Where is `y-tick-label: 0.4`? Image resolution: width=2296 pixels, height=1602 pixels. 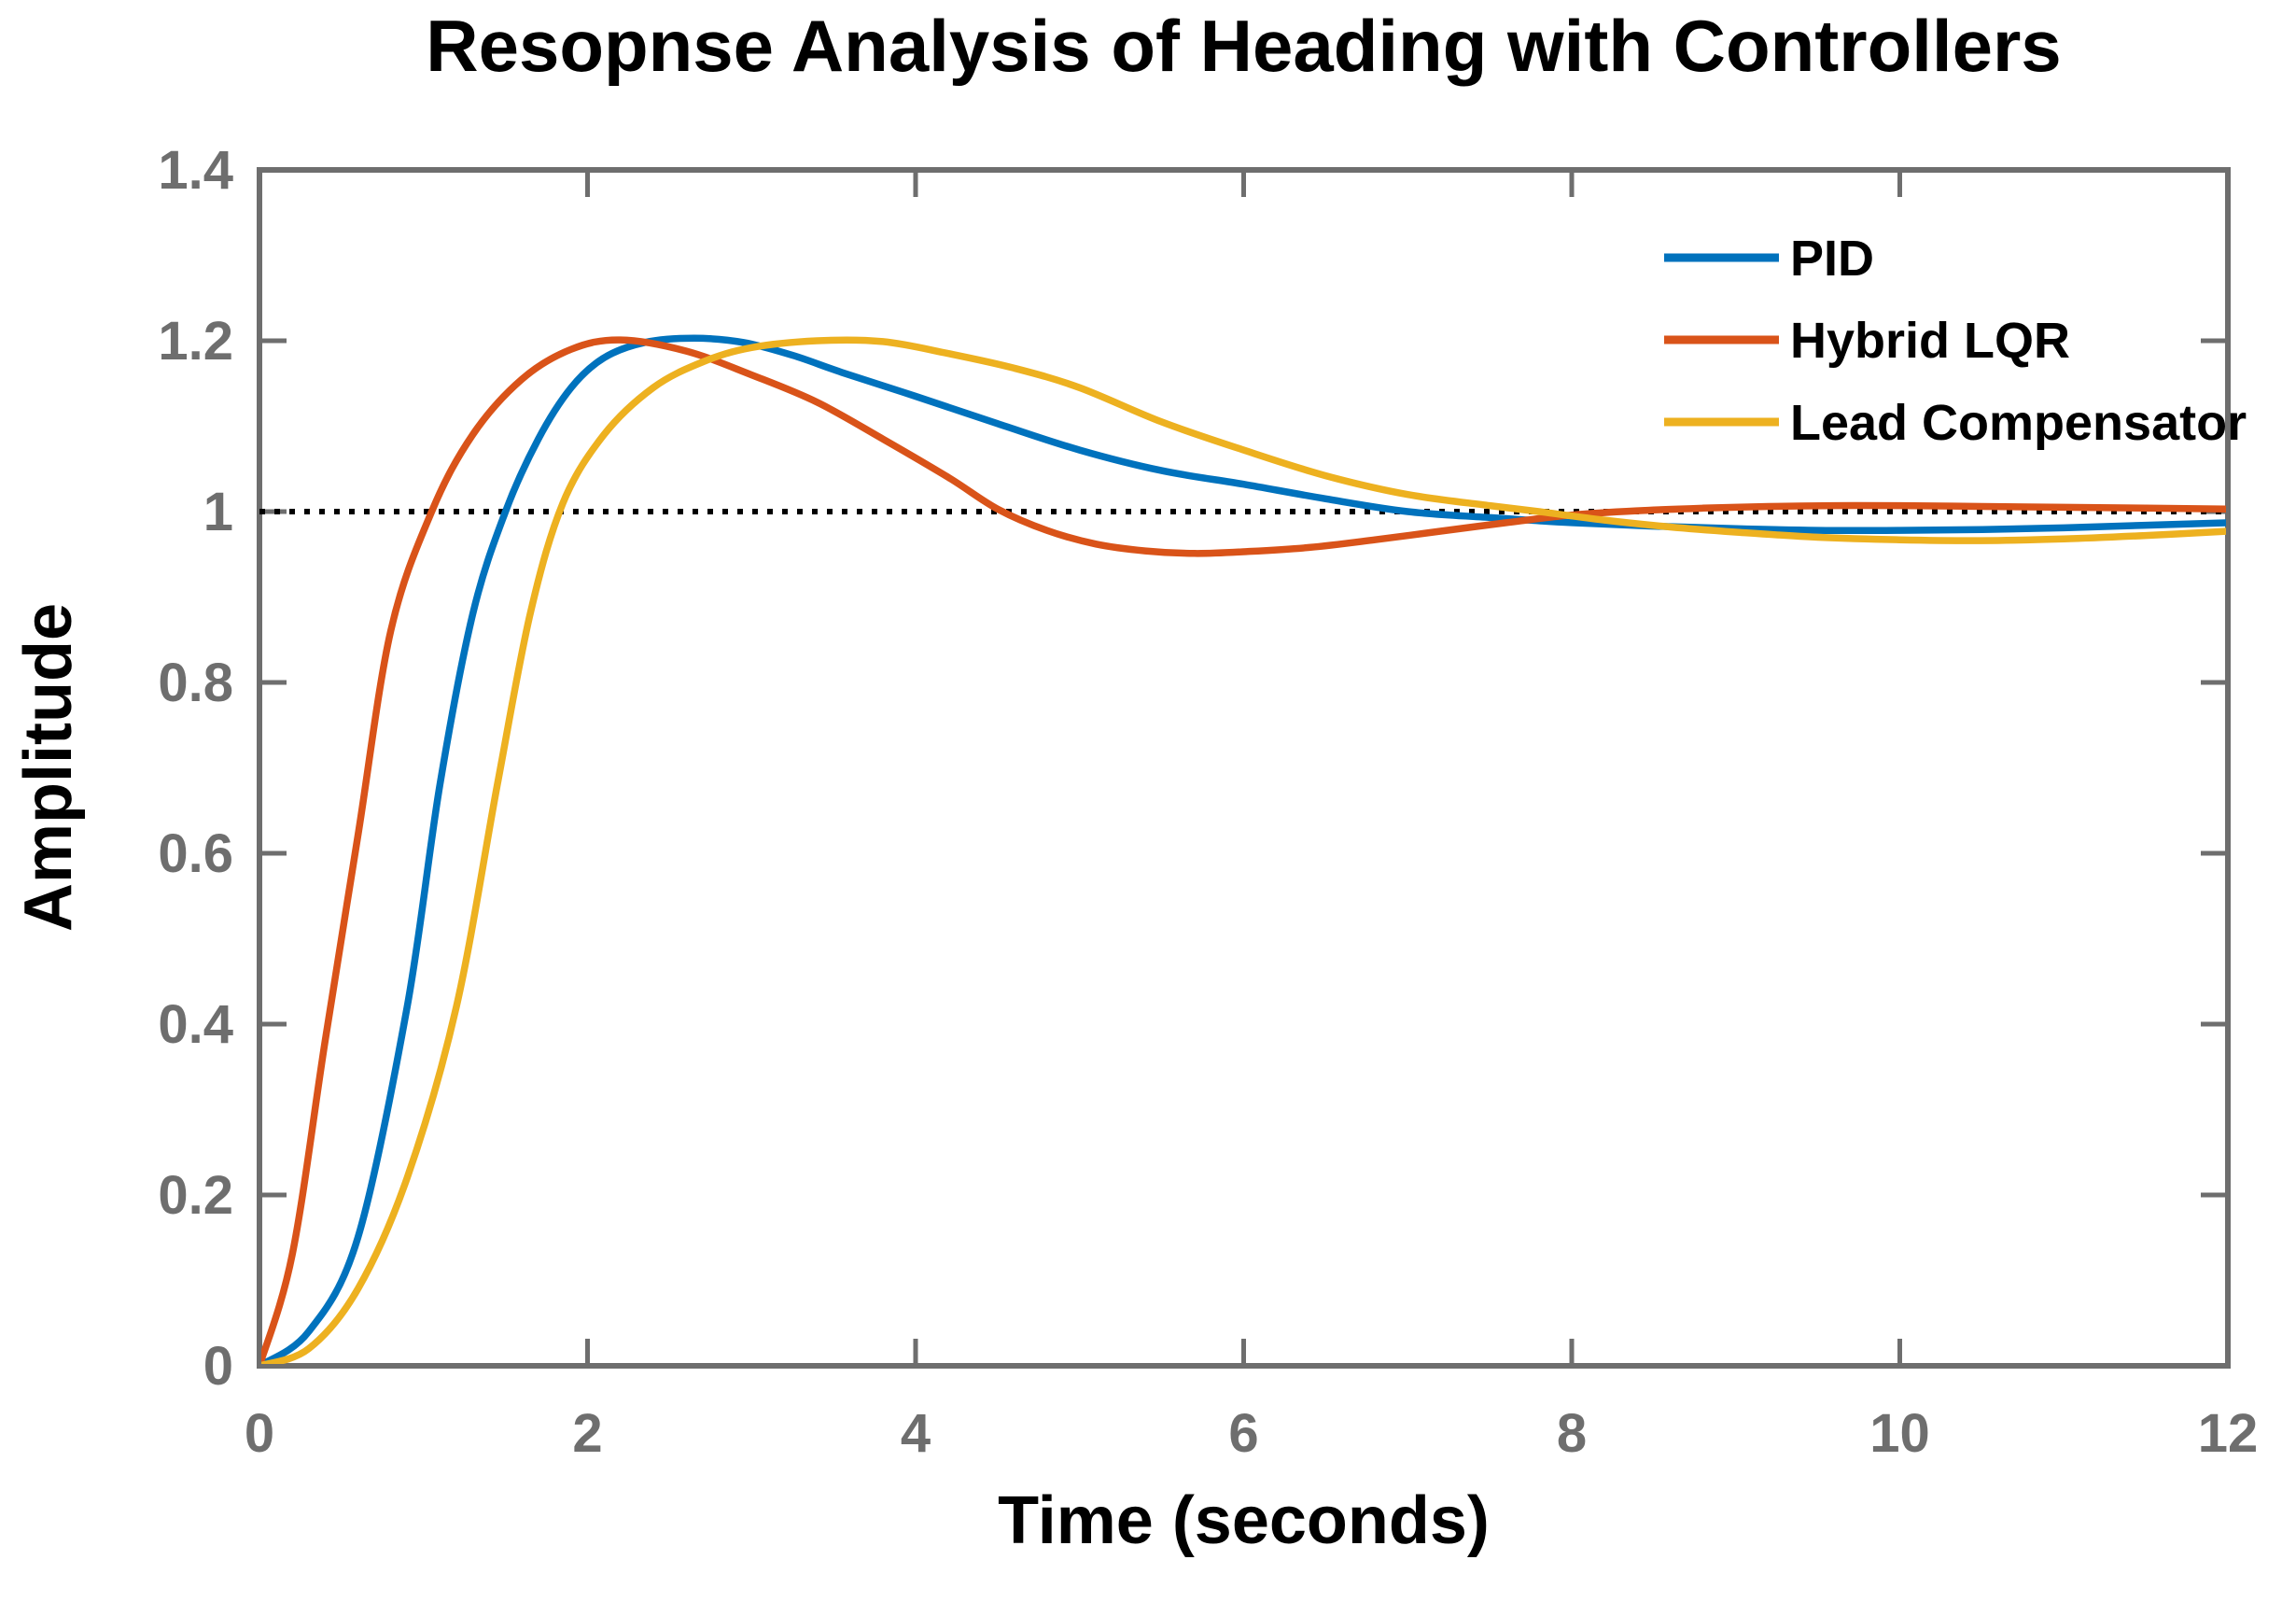 y-tick-label: 0.4 is located at coordinates (195, 1024).